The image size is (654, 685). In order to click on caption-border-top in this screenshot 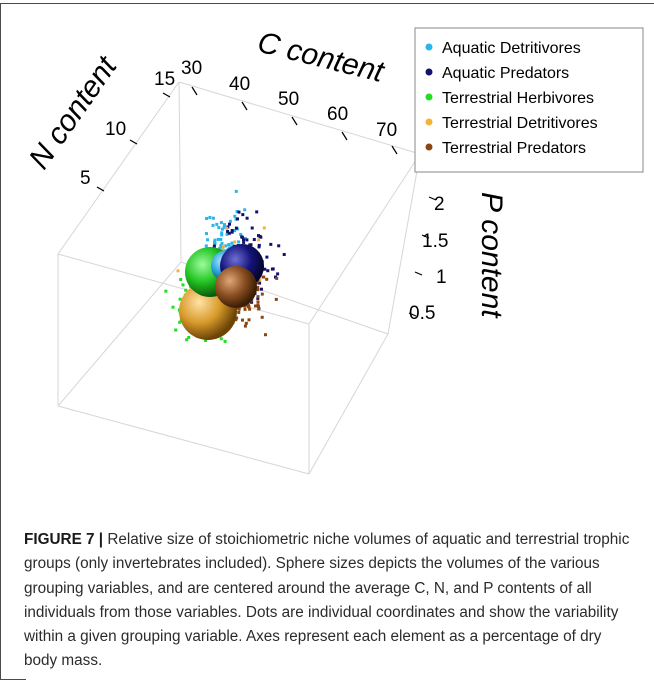, I will do `click(327, 3)`.